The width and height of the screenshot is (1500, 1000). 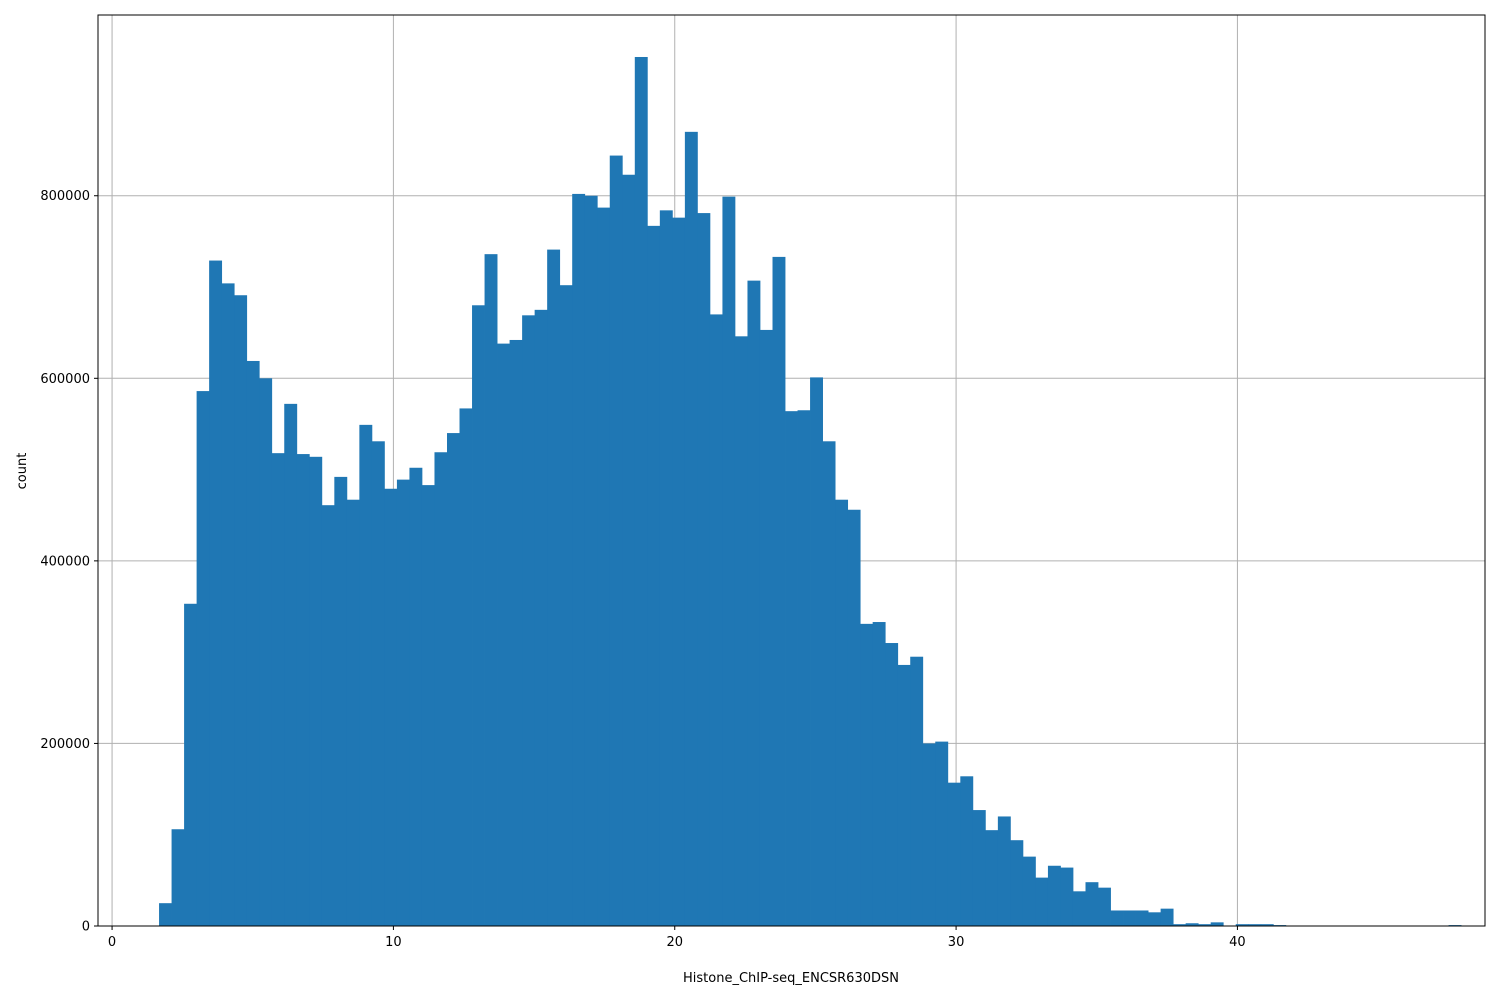 What do you see at coordinates (393, 942) in the screenshot?
I see `x-tick-label: 10` at bounding box center [393, 942].